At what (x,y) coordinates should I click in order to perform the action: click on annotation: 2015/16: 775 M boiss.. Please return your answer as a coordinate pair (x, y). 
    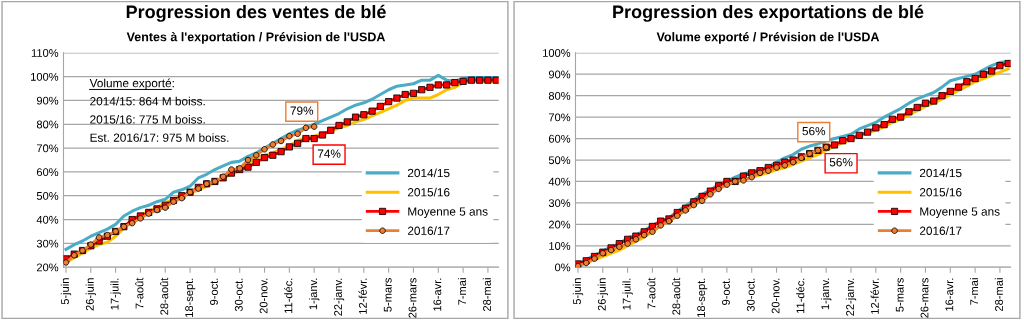
    Looking at the image, I should click on (147, 119).